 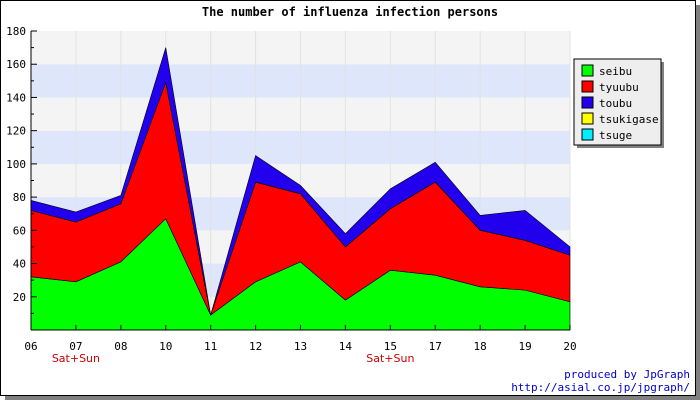 What do you see at coordinates (627, 374) in the screenshot?
I see `produced-by-credit: produced by JpGraph` at bounding box center [627, 374].